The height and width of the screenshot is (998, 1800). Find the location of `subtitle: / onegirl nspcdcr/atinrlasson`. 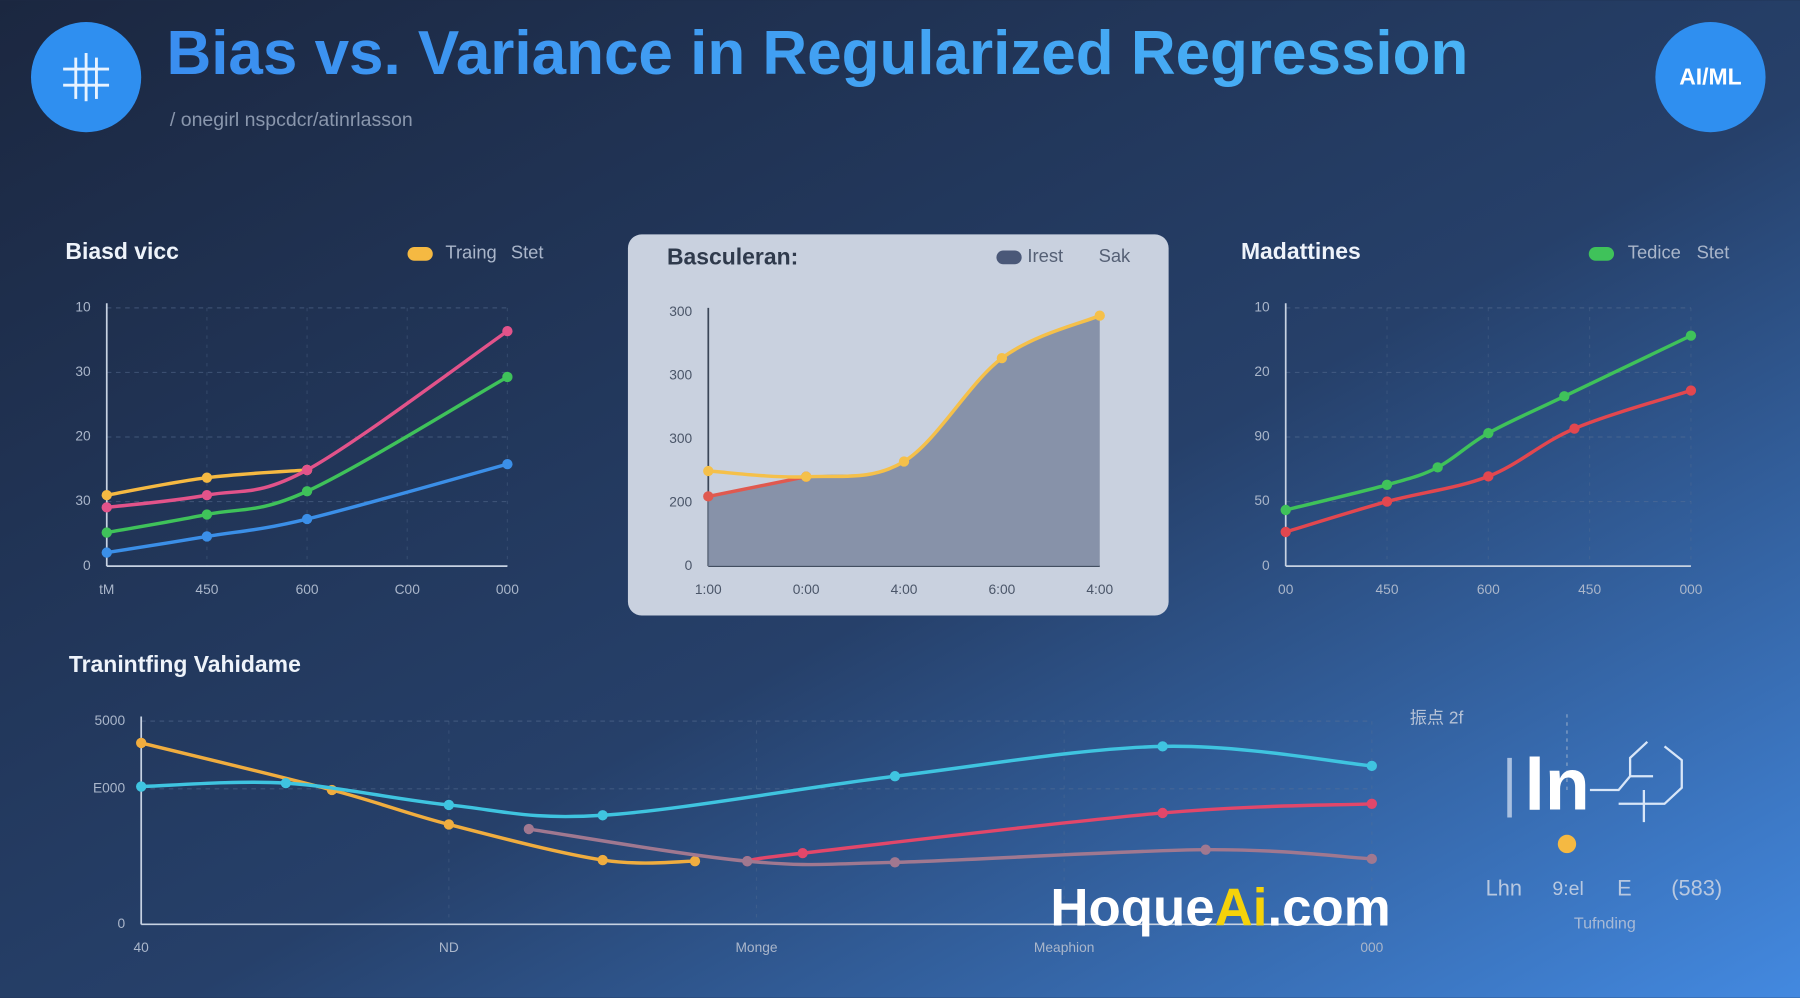

subtitle: / onegirl nspcdcr/atinrlasson is located at coordinates (291, 120).